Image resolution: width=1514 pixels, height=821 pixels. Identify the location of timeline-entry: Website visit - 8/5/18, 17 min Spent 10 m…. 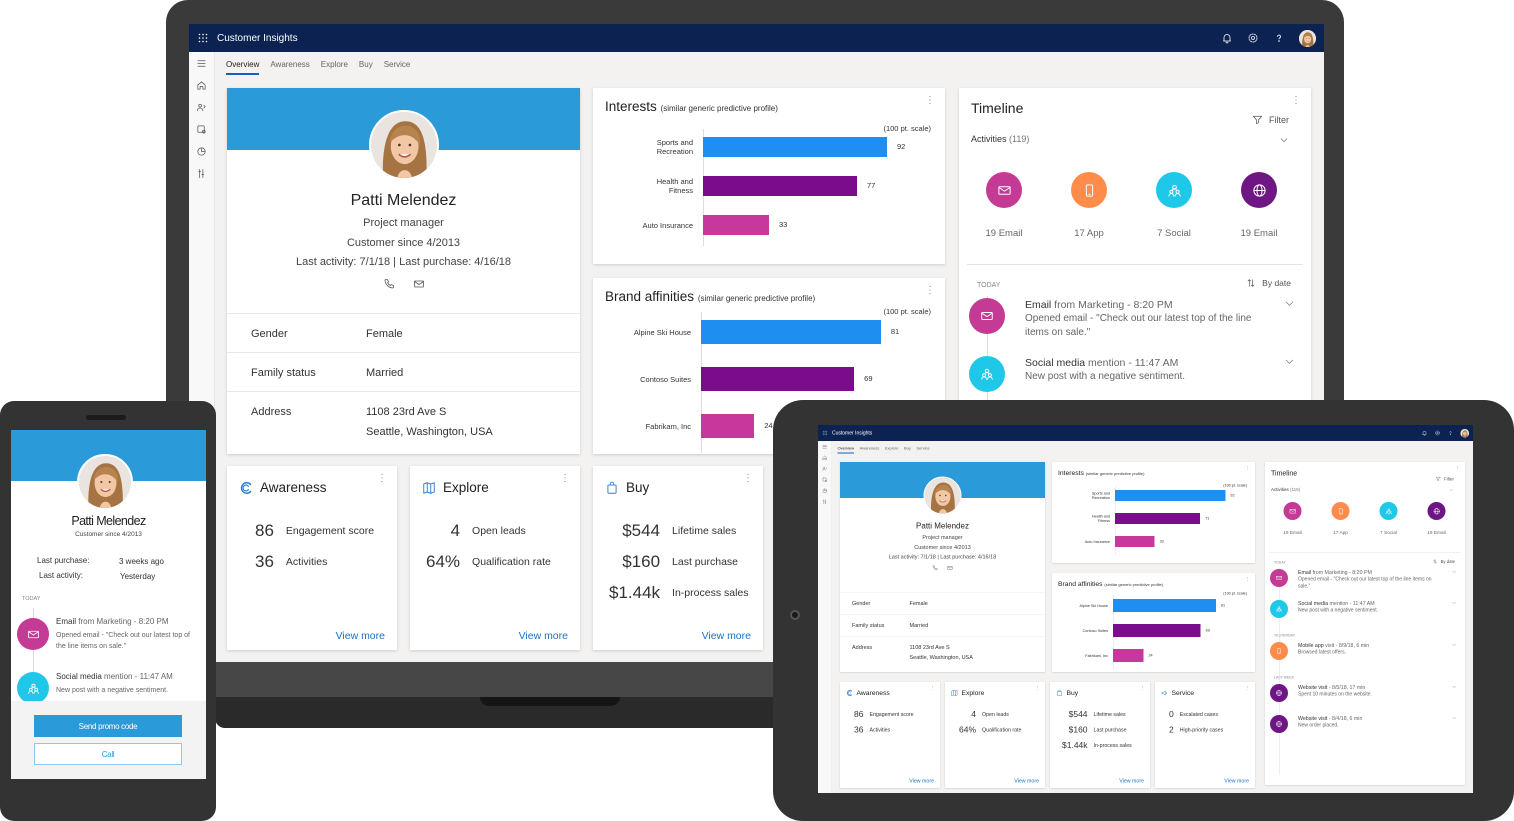
(1365, 699).